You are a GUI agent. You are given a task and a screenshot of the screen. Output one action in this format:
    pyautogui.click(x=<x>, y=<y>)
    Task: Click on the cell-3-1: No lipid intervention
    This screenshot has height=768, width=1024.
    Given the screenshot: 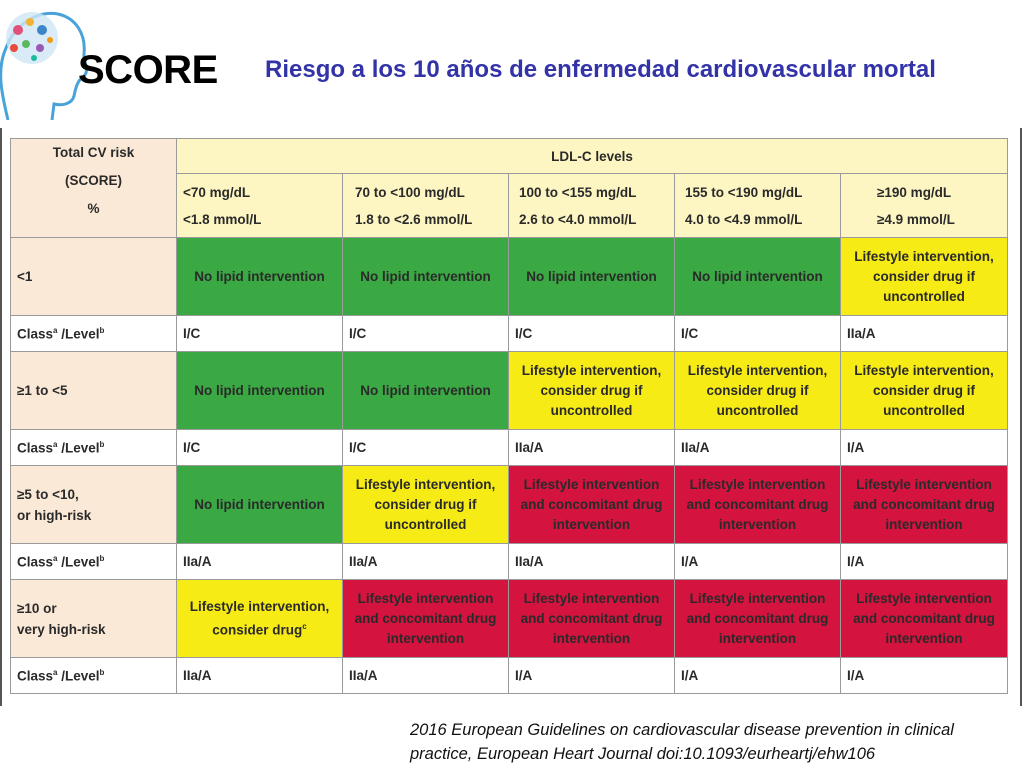 What is the action you would take?
    pyautogui.click(x=259, y=504)
    